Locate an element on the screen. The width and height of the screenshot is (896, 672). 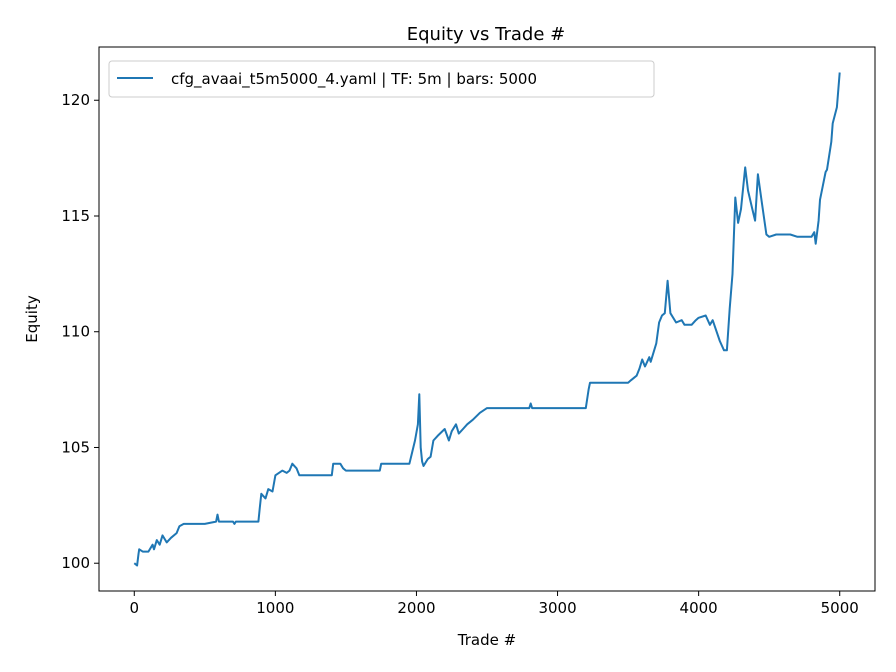
x-tick-label: 0 is located at coordinates (134, 608).